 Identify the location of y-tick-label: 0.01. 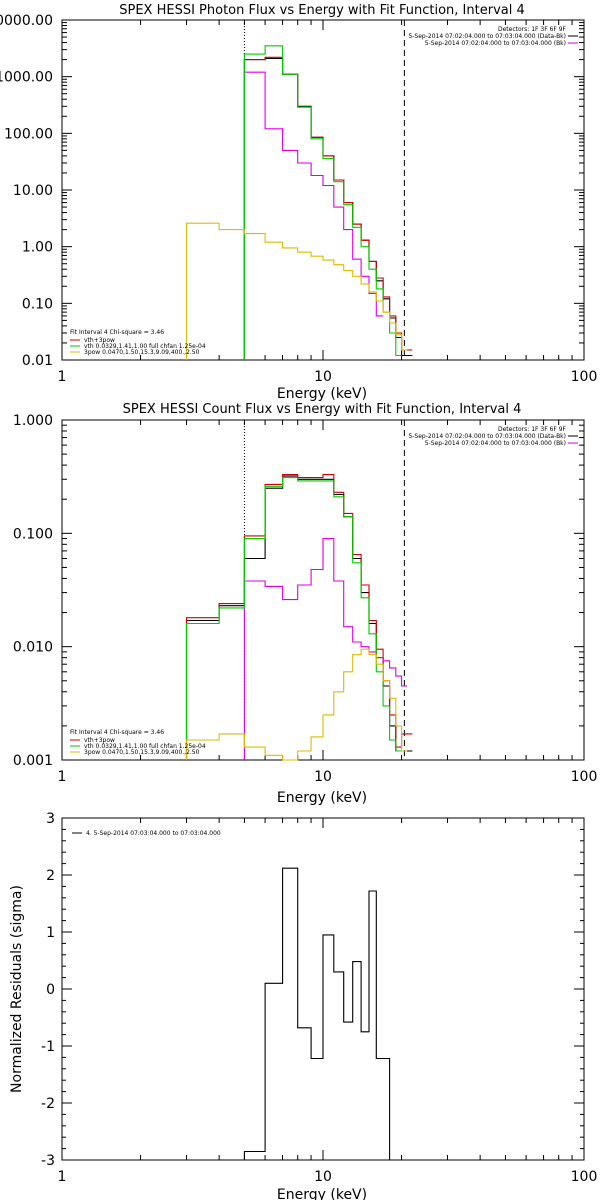
(37, 361).